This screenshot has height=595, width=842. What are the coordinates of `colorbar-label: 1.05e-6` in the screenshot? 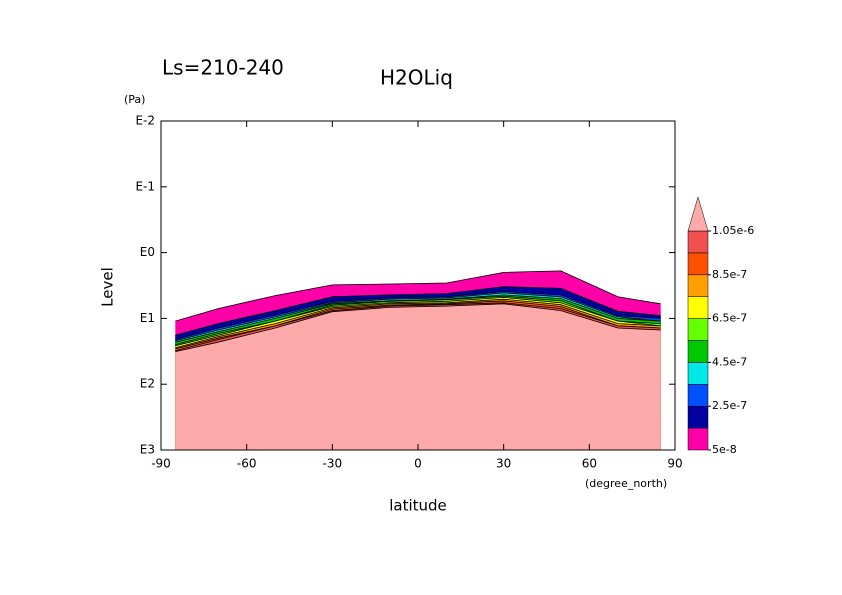 It's located at (733, 230).